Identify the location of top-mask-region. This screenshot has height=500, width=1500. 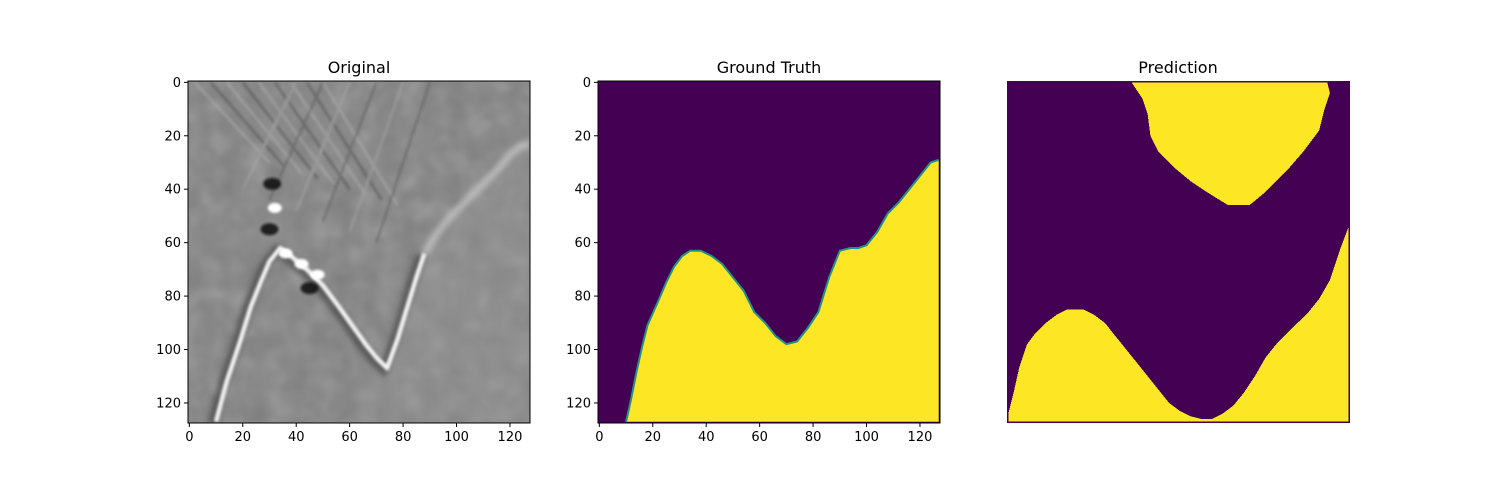
(1230, 144).